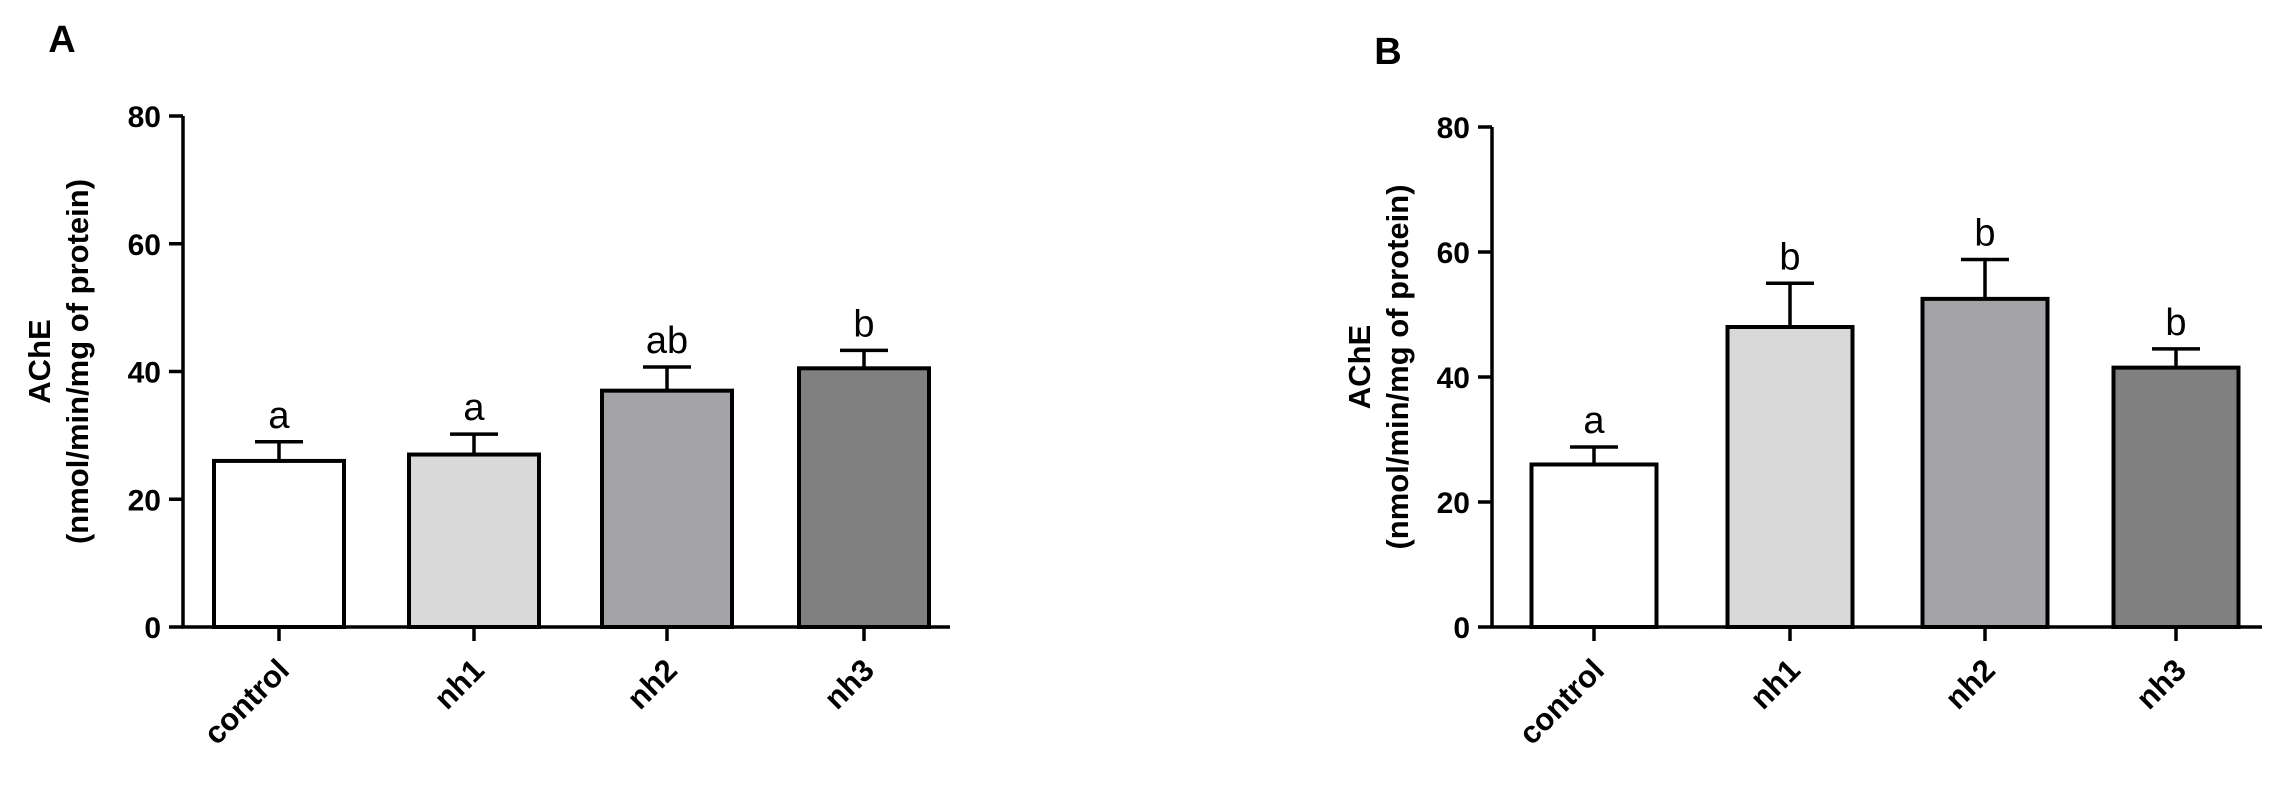  I want to click on significance-label: ab, so click(667, 341).